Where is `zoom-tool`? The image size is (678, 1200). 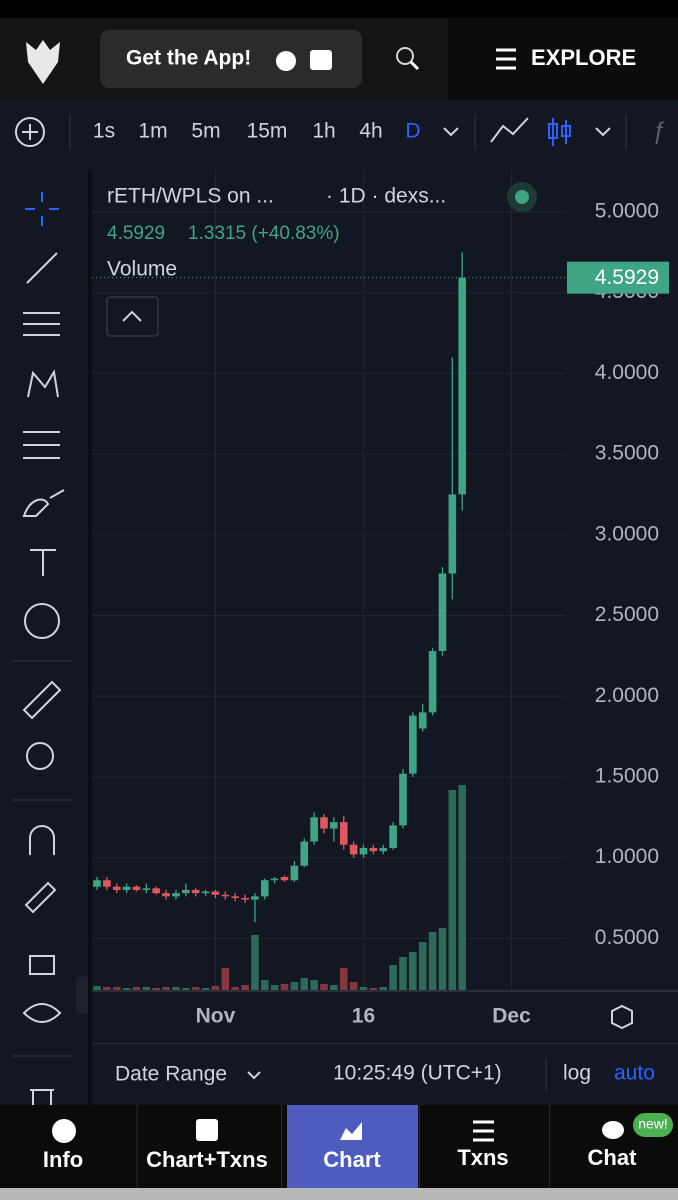
zoom-tool is located at coordinates (40, 756).